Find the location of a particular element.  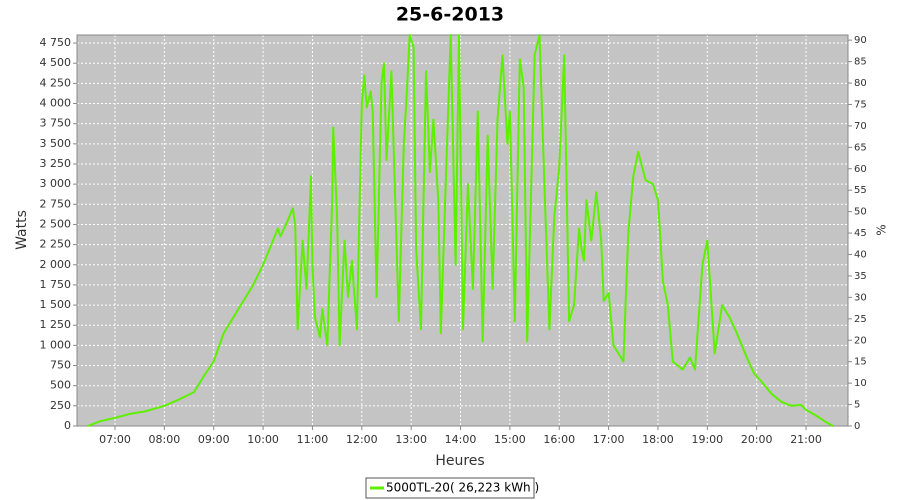

y2-tick-label: 5 is located at coordinates (857, 405).